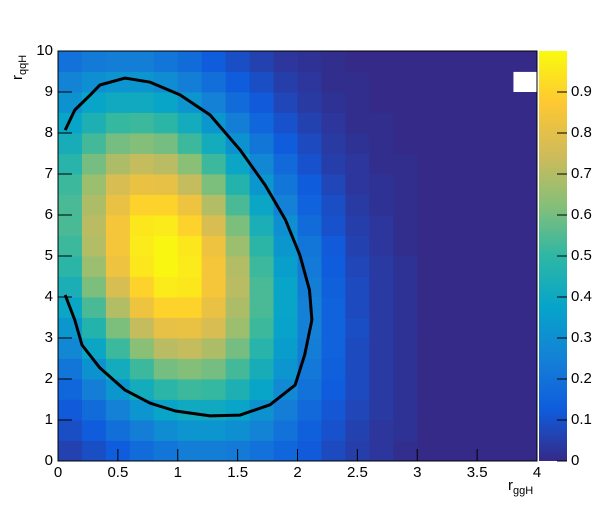 The width and height of the screenshot is (596, 512). I want to click on x-tick-label: 1, so click(178, 472).